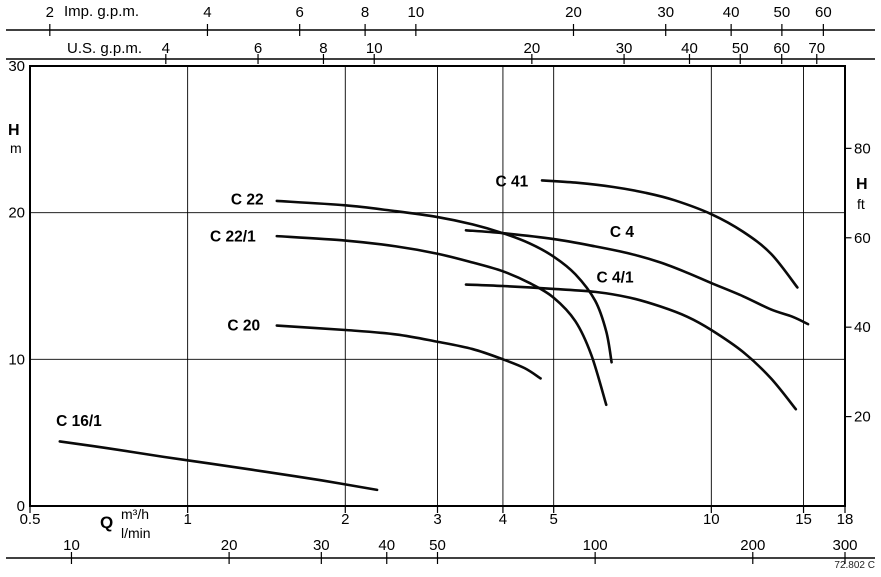 Image resolution: width=881 pixels, height=577 pixels. I want to click on flow-m3h-tick-label: 3, so click(437, 519).